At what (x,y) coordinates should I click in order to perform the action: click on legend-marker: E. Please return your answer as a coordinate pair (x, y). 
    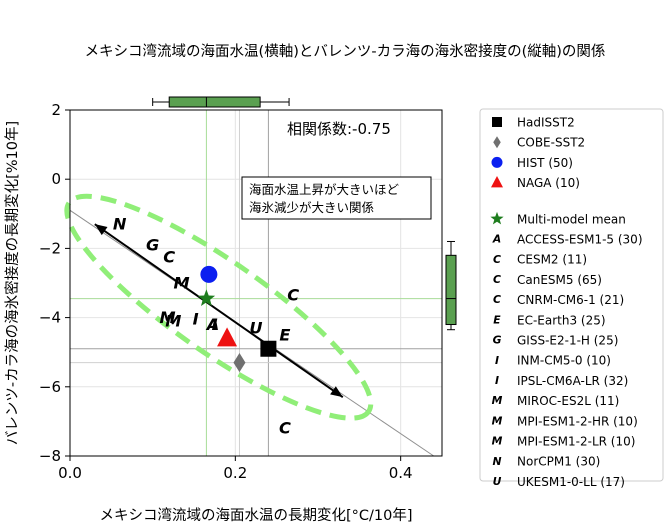
    Looking at the image, I should click on (497, 319).